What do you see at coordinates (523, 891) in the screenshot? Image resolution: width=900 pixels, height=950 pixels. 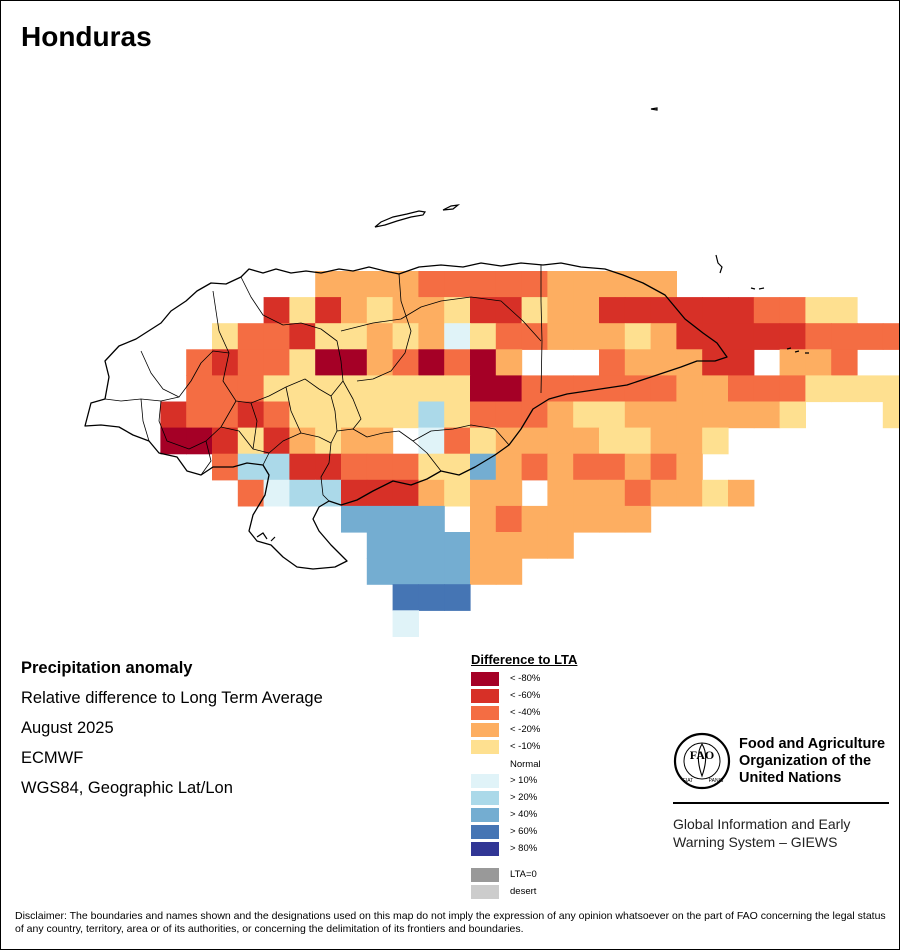 I see `legend-label: desert` at bounding box center [523, 891].